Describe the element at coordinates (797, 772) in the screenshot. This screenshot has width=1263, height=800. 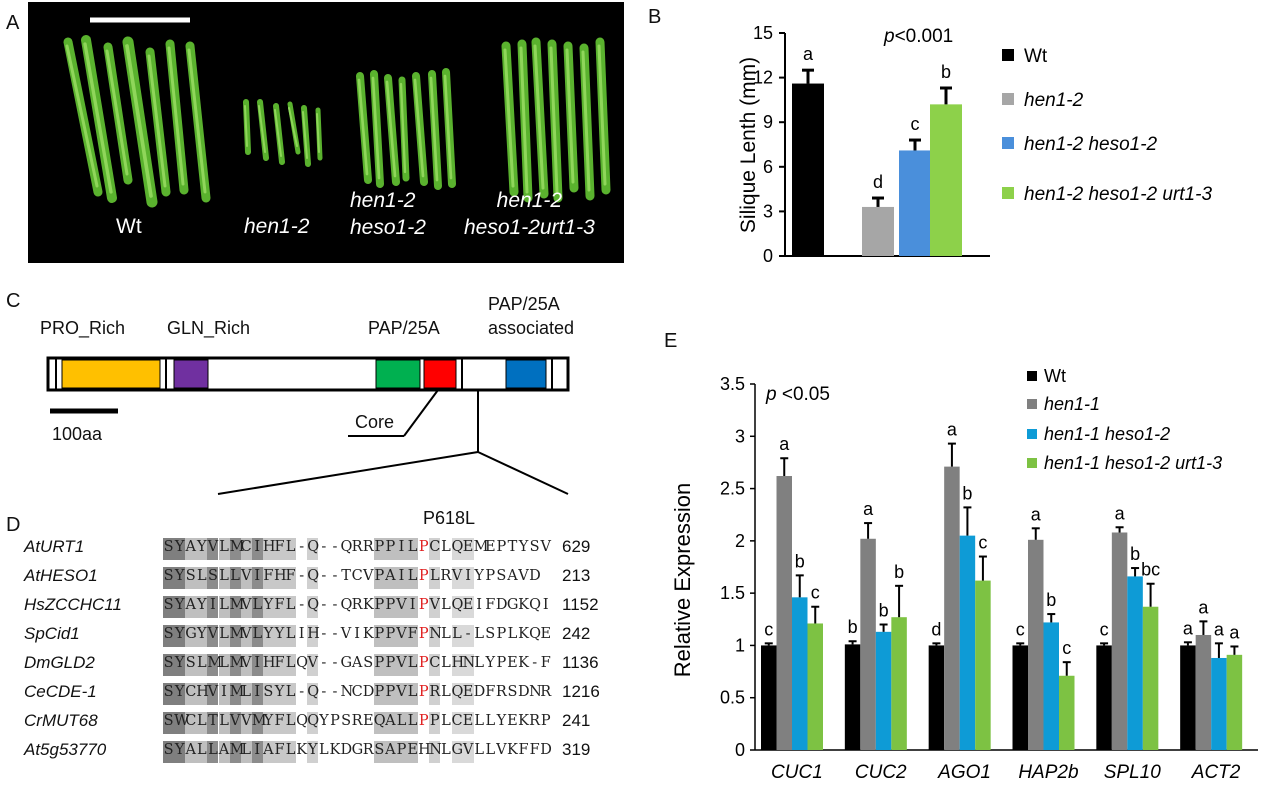
I see `x-tick-label: CUC1` at that location.